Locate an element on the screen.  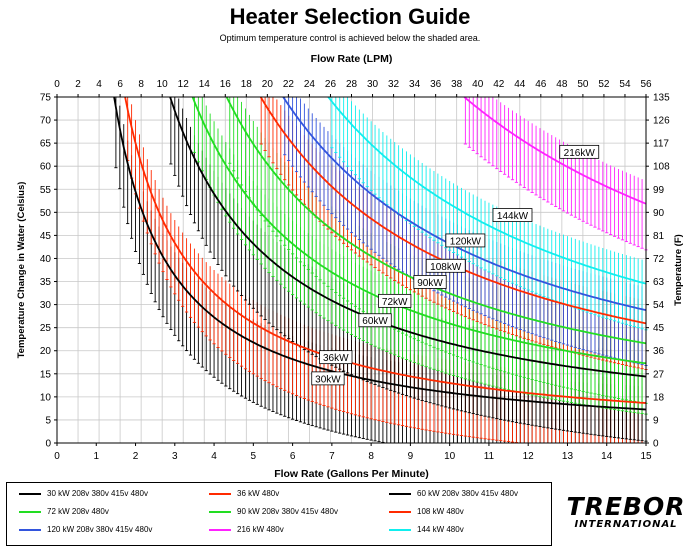
curve-label: 36kW is located at coordinates (336, 358).